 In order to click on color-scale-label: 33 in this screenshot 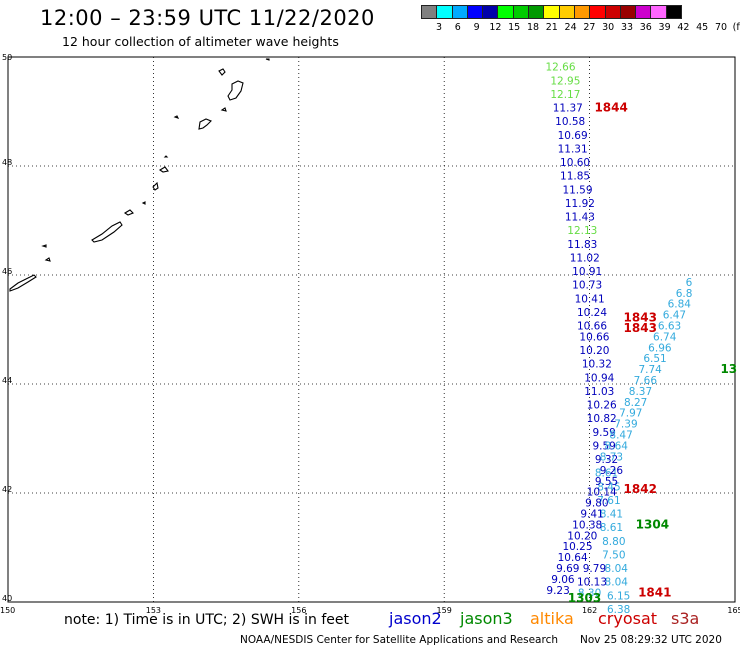, I will do `click(627, 27)`.